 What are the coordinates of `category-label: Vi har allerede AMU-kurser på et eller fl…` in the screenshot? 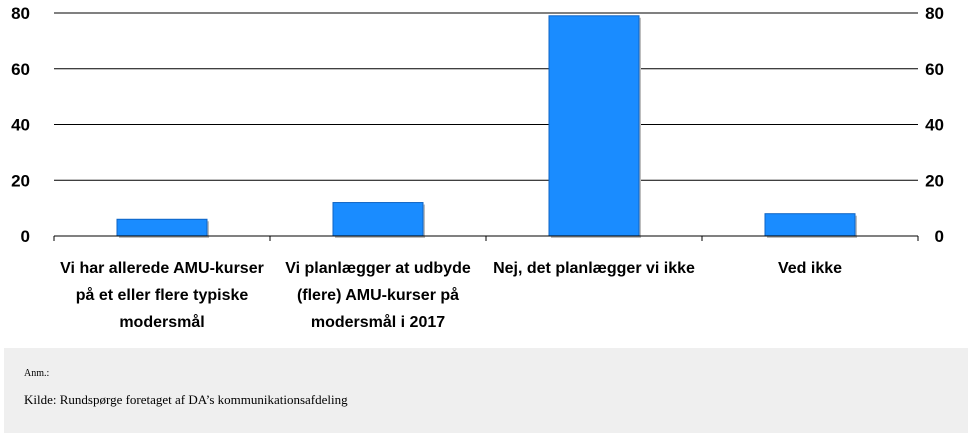 It's located at (162, 295).